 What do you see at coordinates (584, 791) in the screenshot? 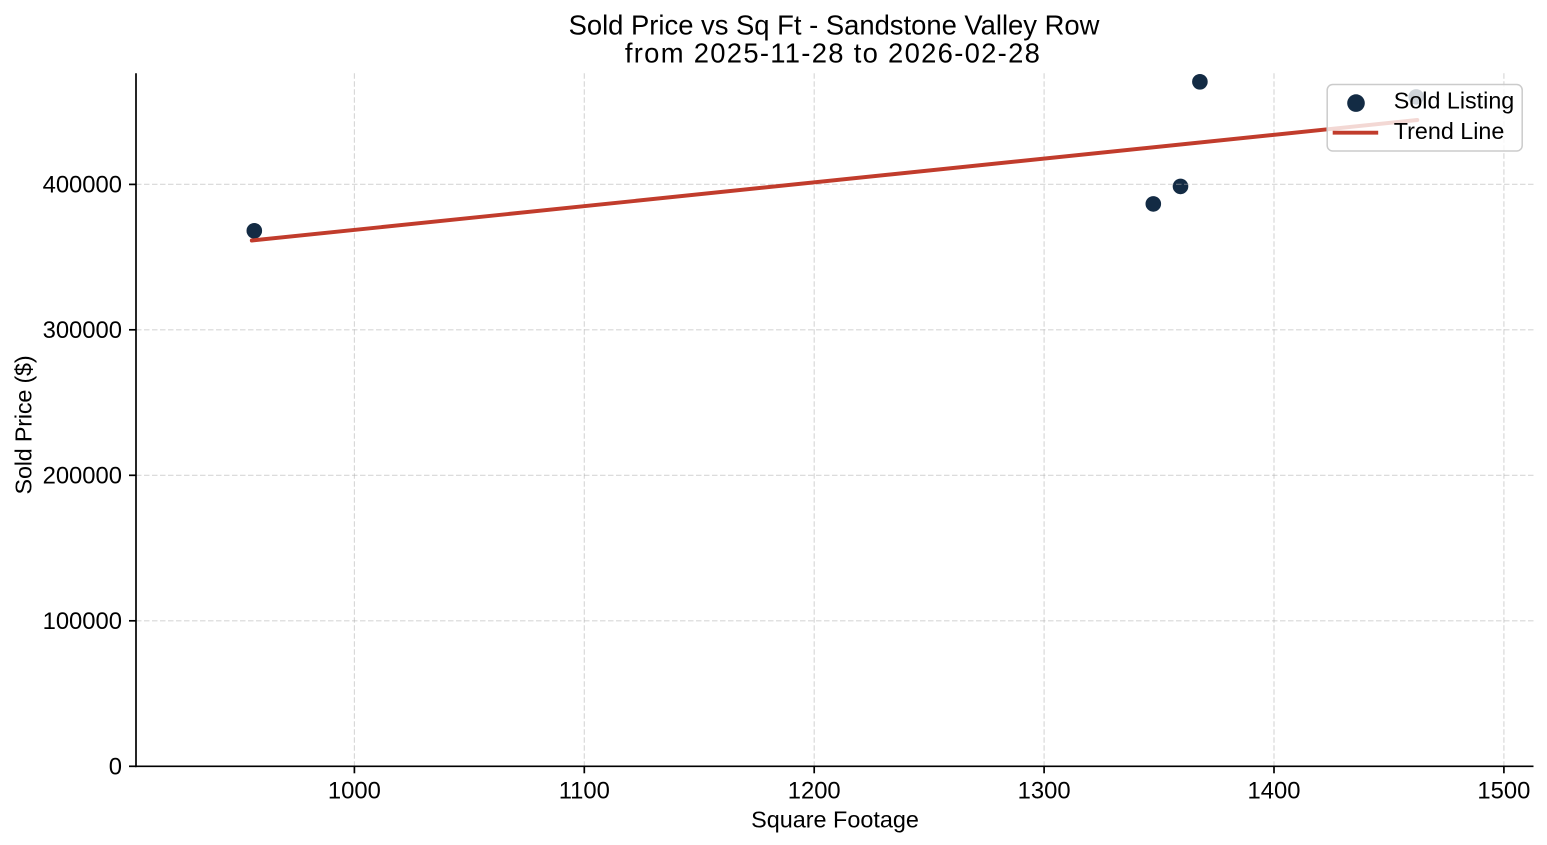
I see `svg-text: 1100` at bounding box center [584, 791].